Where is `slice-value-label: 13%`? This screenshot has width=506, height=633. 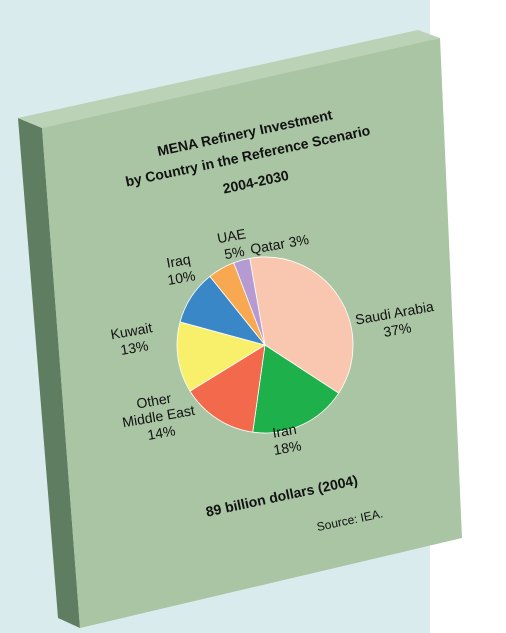 slice-value-label: 13% is located at coordinates (134, 347).